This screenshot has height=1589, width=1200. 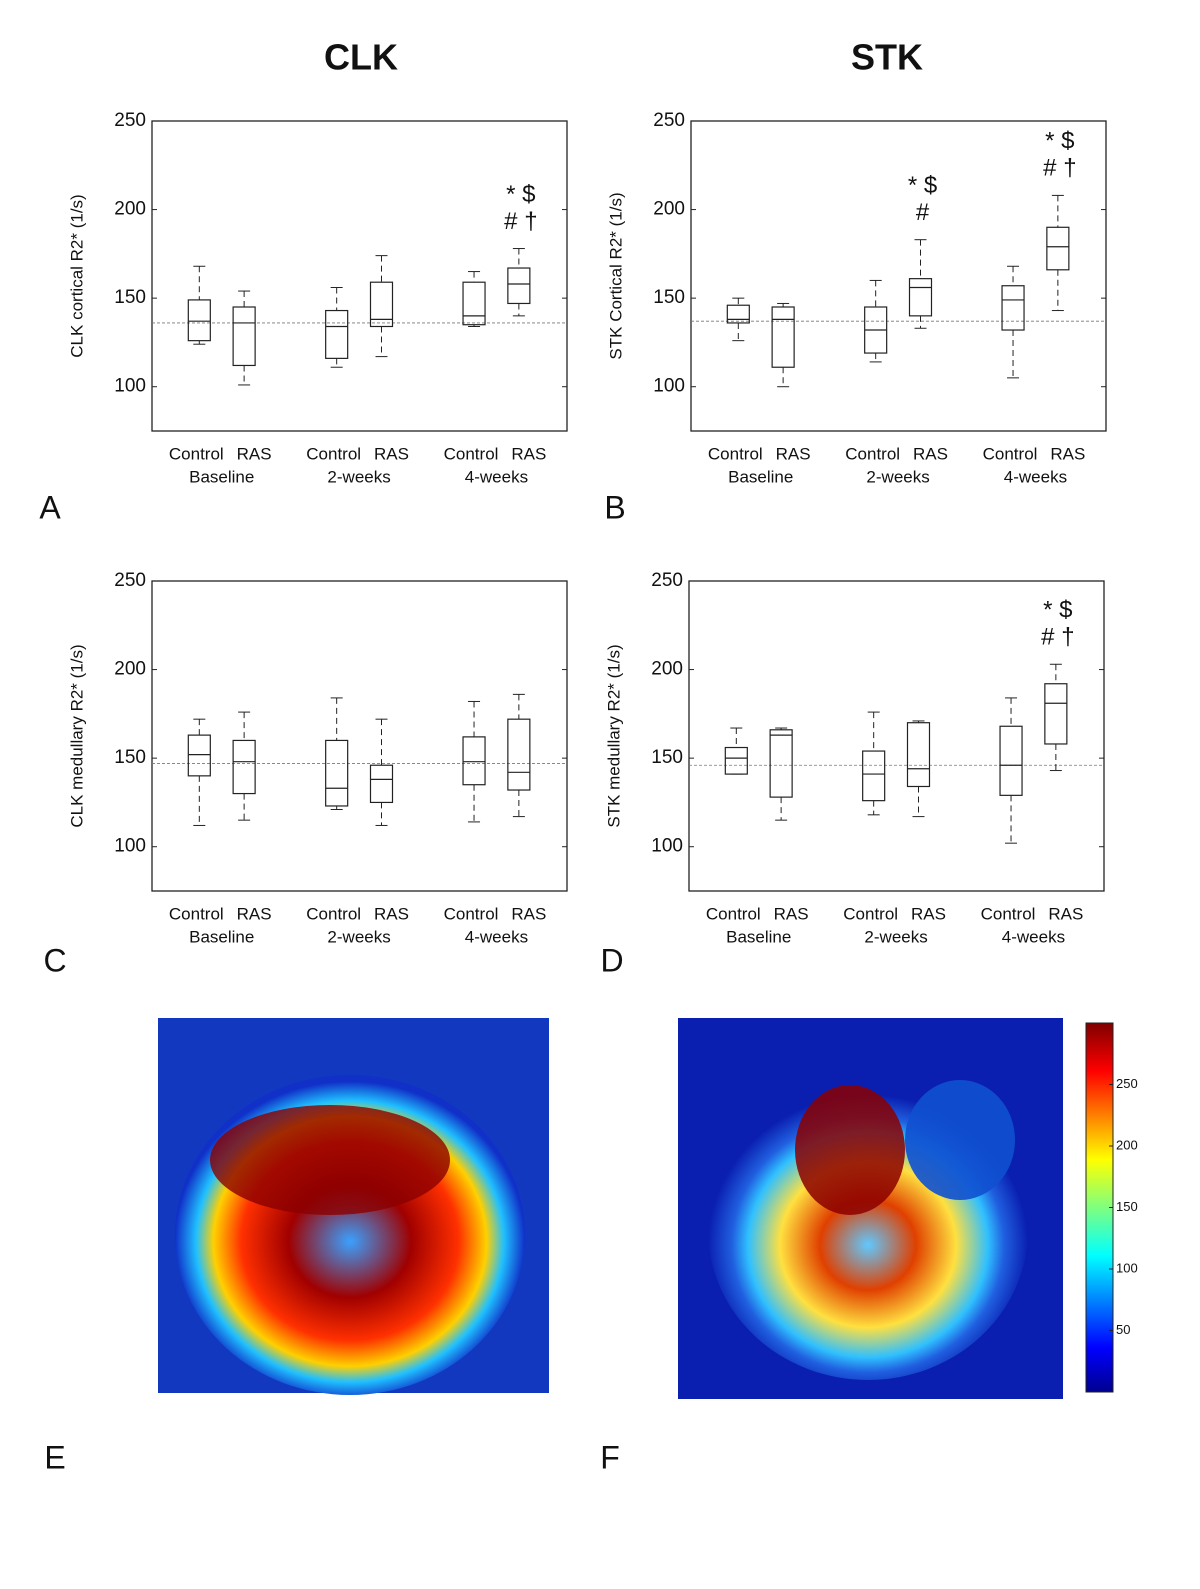 I want to click on panel-label: F, so click(x=610, y=1457).